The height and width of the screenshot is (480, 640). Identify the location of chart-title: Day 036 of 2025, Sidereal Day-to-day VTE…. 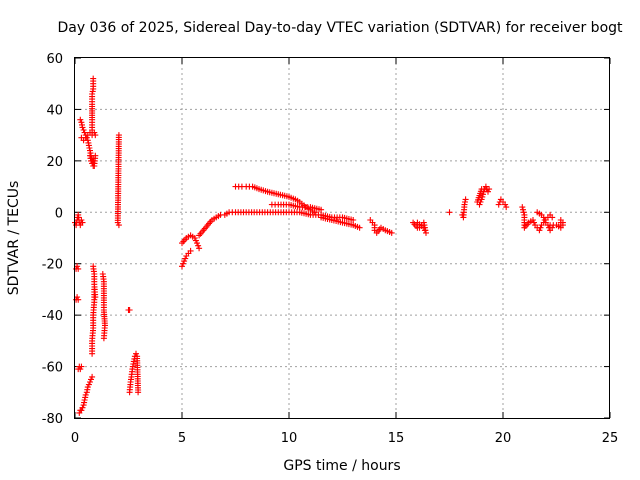
(340, 28).